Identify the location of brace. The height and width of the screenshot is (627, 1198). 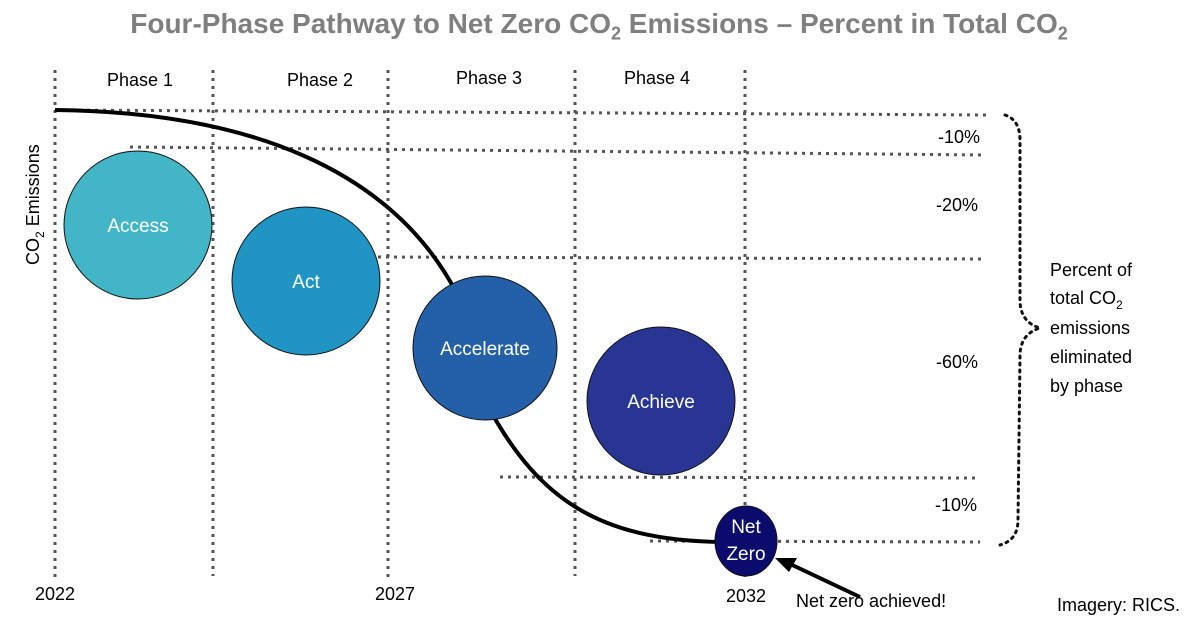
(1022, 330).